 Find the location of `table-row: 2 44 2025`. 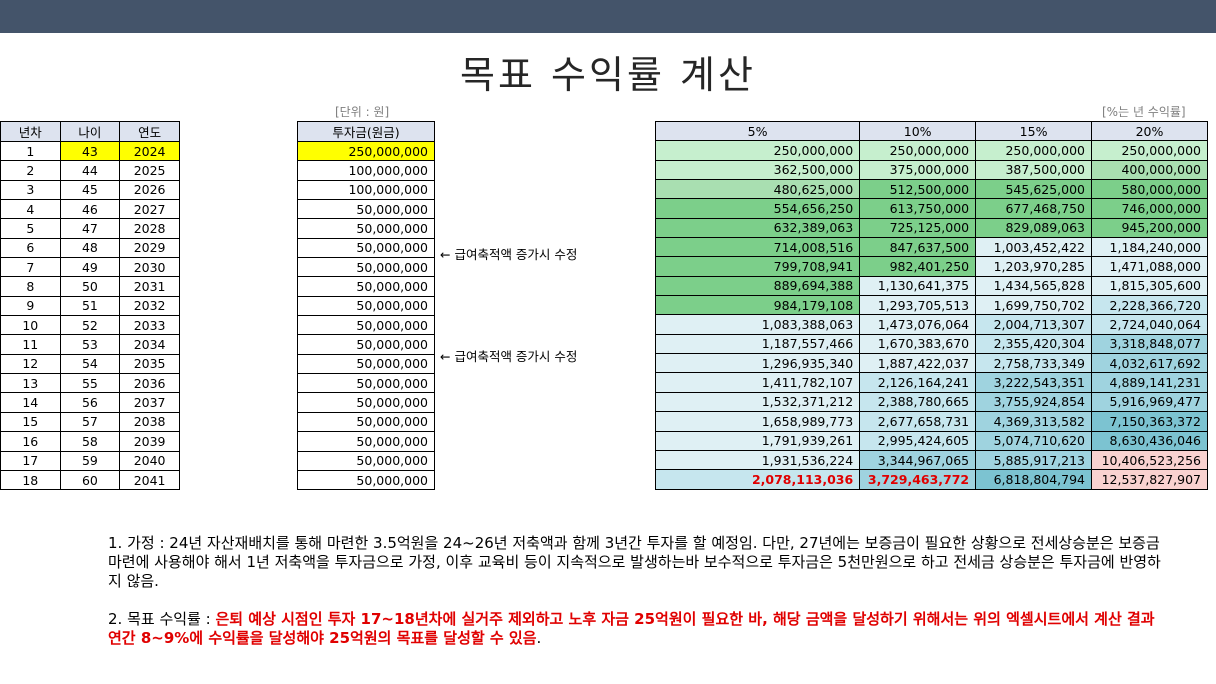

table-row: 2 44 2025 is located at coordinates (90, 170).